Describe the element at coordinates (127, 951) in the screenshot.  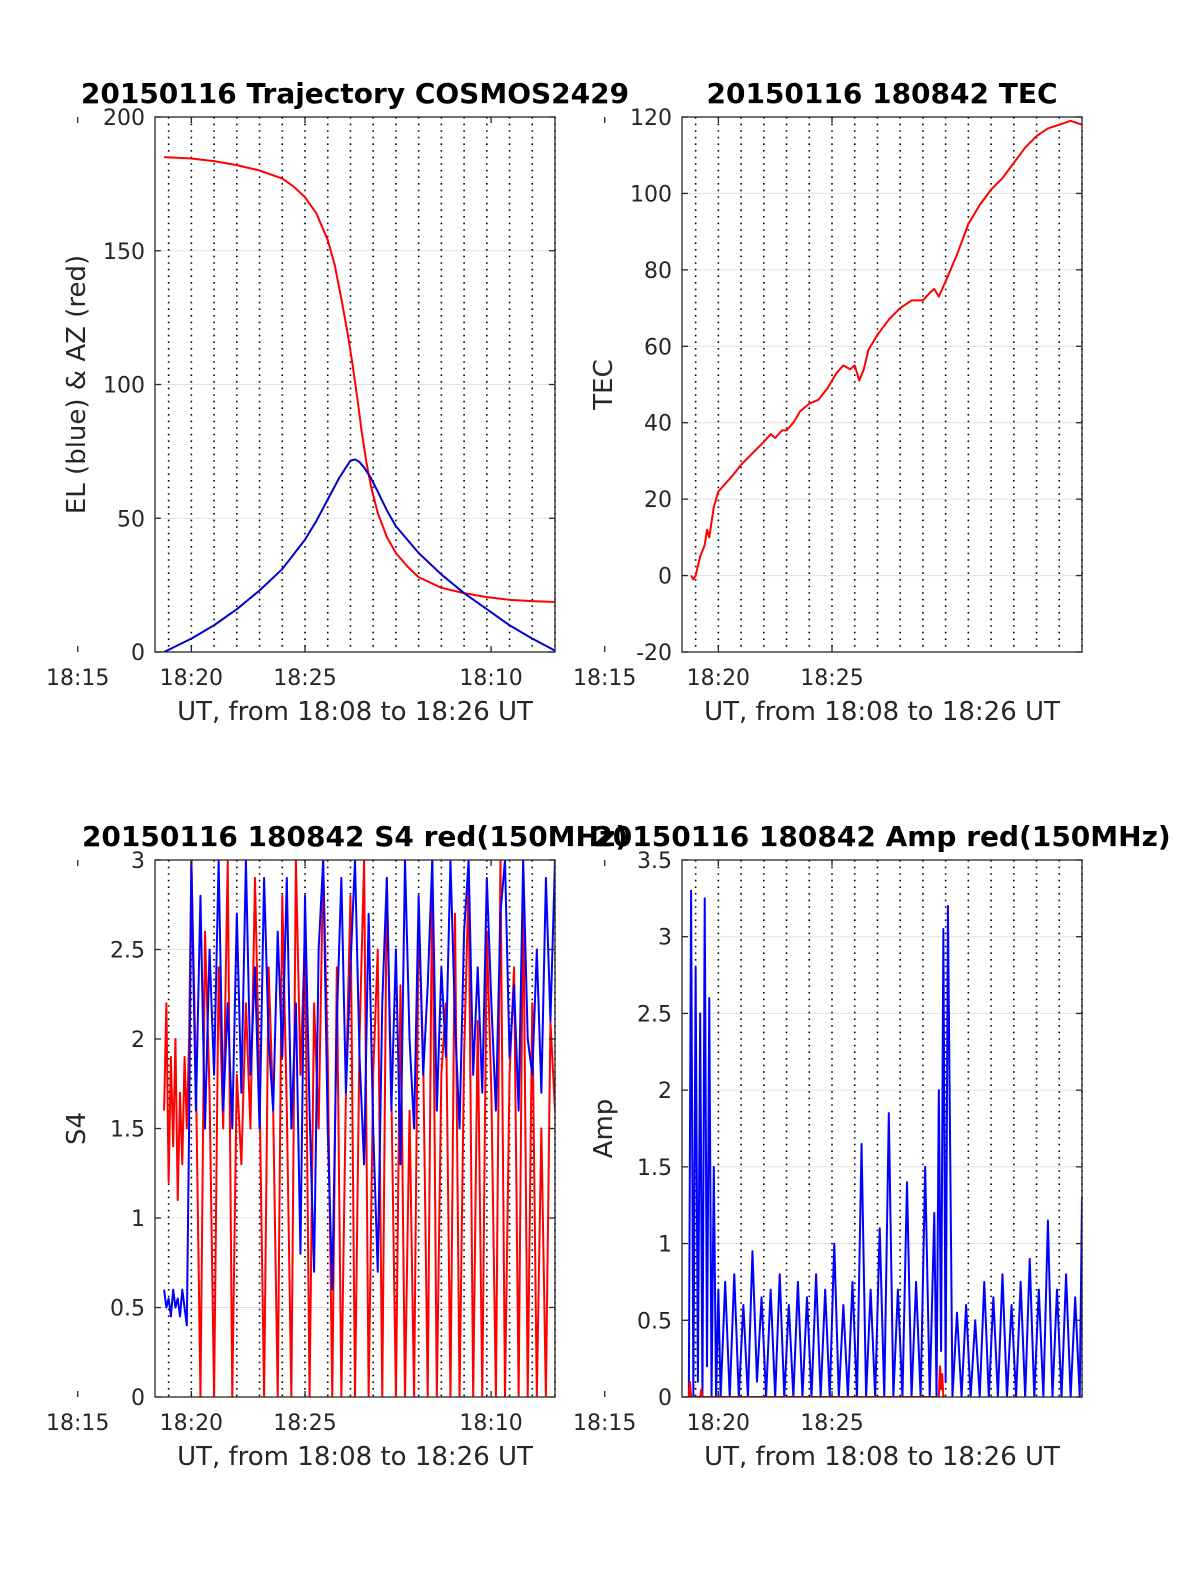
I see `s4-ytick-label-5: 2.5` at that location.